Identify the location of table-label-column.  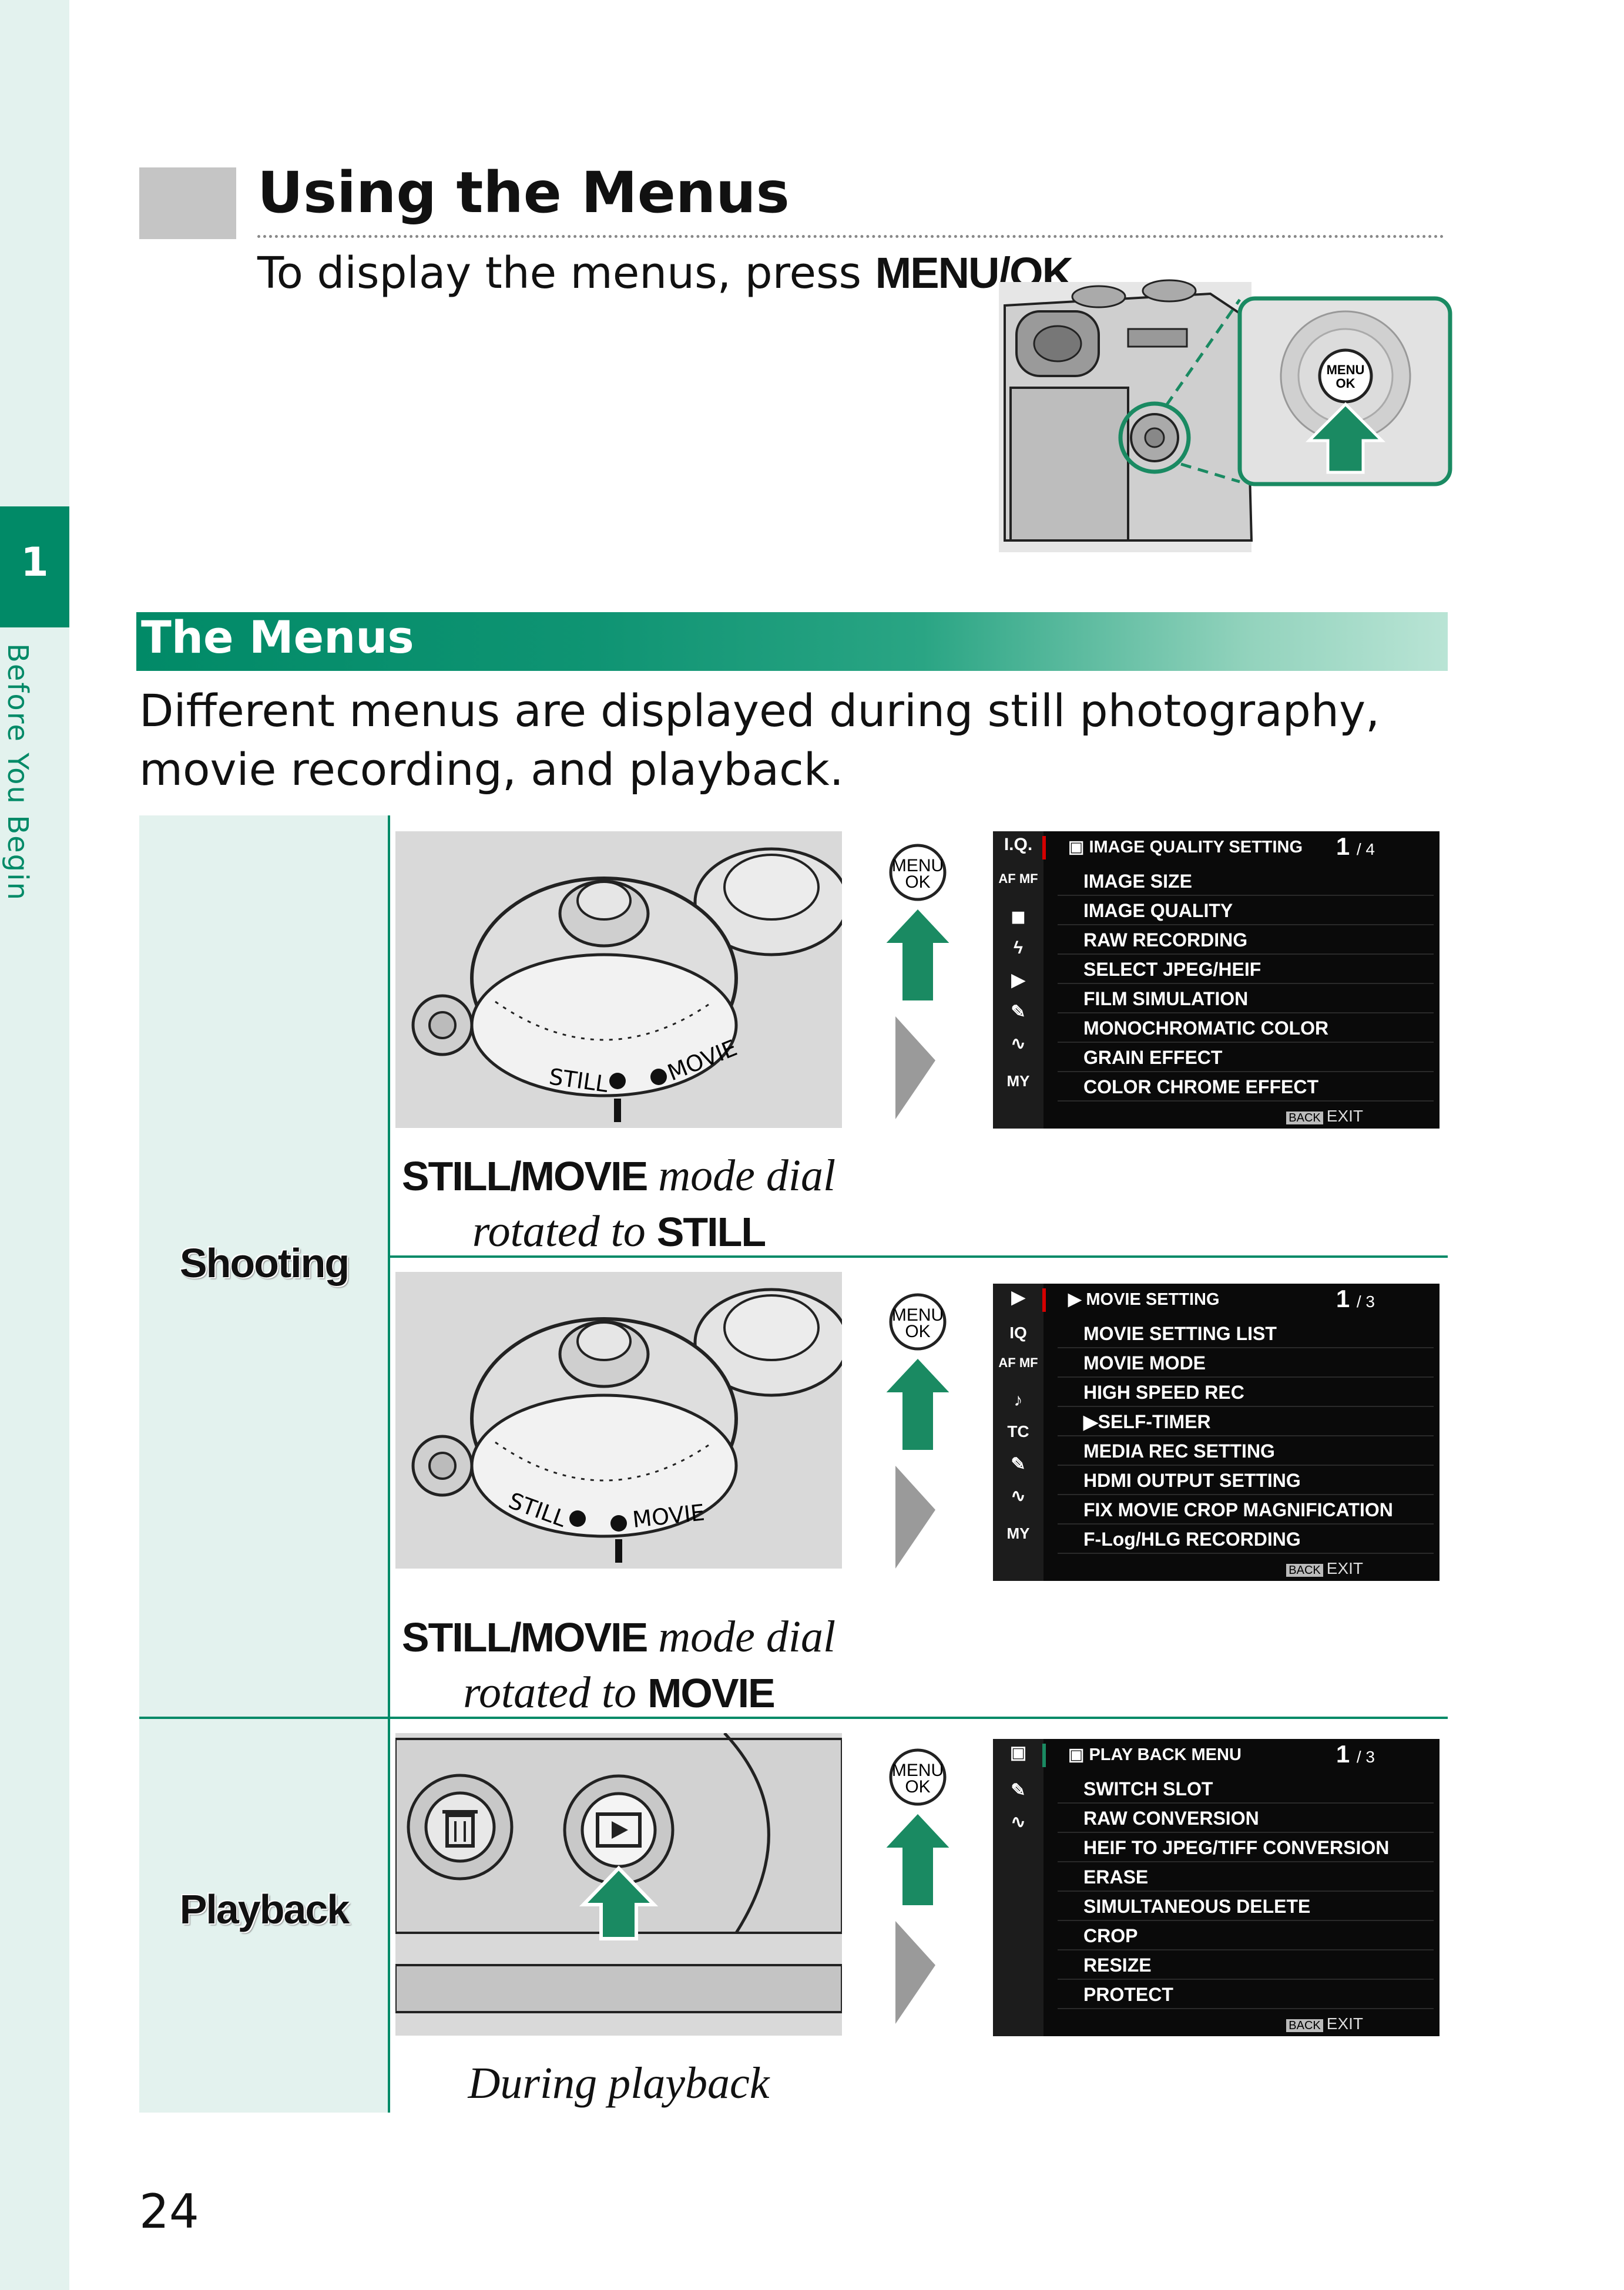
(264, 1464).